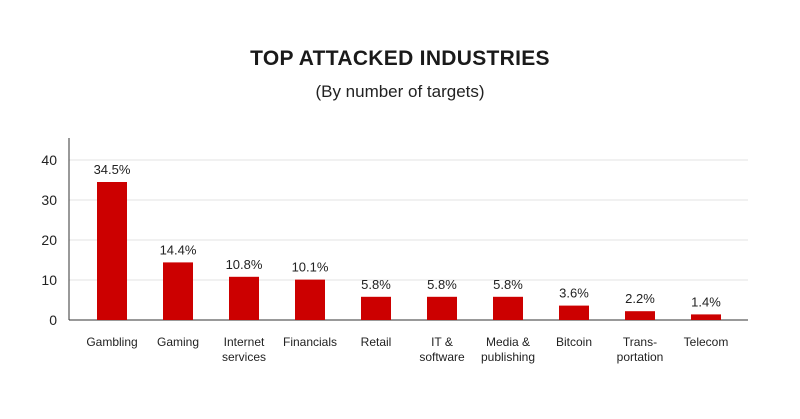  What do you see at coordinates (53, 320) in the screenshot?
I see `y-tick-label: 0` at bounding box center [53, 320].